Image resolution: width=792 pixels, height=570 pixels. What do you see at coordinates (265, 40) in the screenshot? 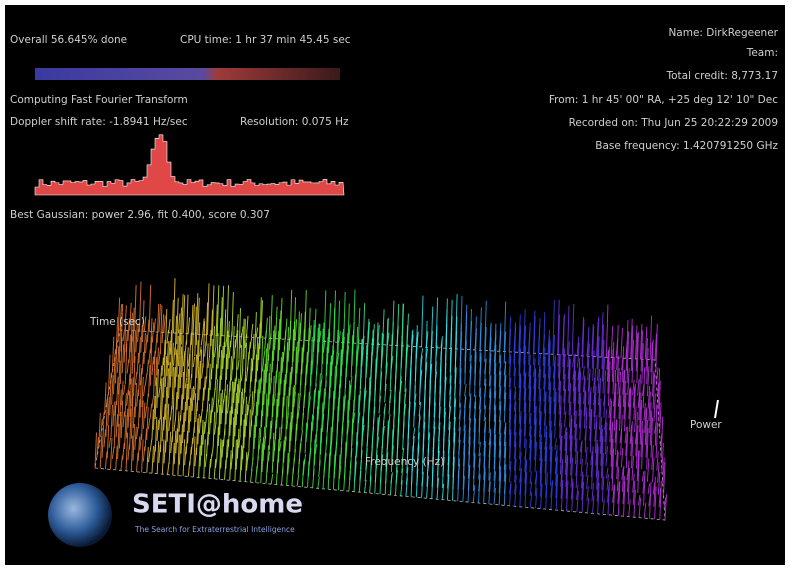
I see `cpu-time: CPU time: 1 hr 37 min 45.45 sec` at bounding box center [265, 40].